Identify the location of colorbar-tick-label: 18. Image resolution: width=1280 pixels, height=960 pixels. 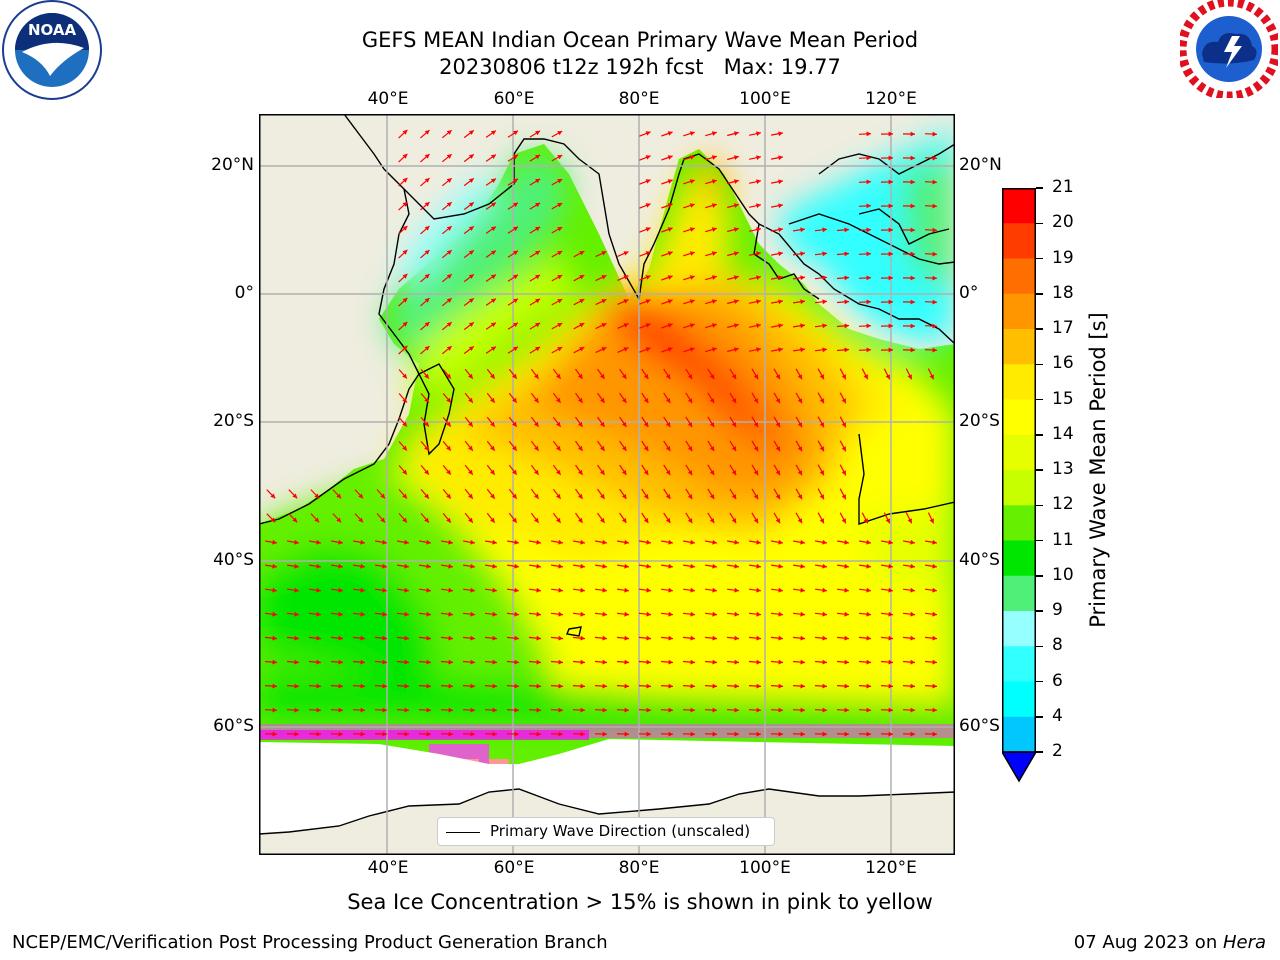
(1063, 292).